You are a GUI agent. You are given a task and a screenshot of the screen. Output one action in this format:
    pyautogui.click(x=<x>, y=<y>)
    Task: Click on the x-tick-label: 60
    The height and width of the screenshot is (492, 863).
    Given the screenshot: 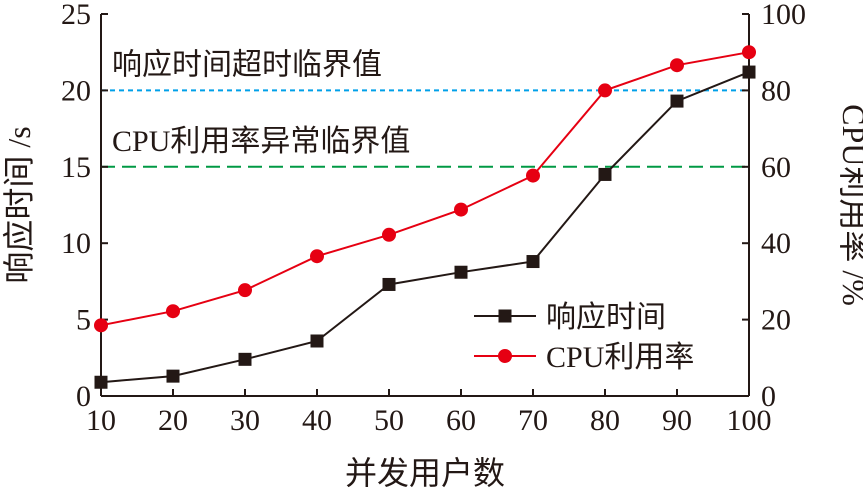 What is the action you would take?
    pyautogui.click(x=461, y=420)
    